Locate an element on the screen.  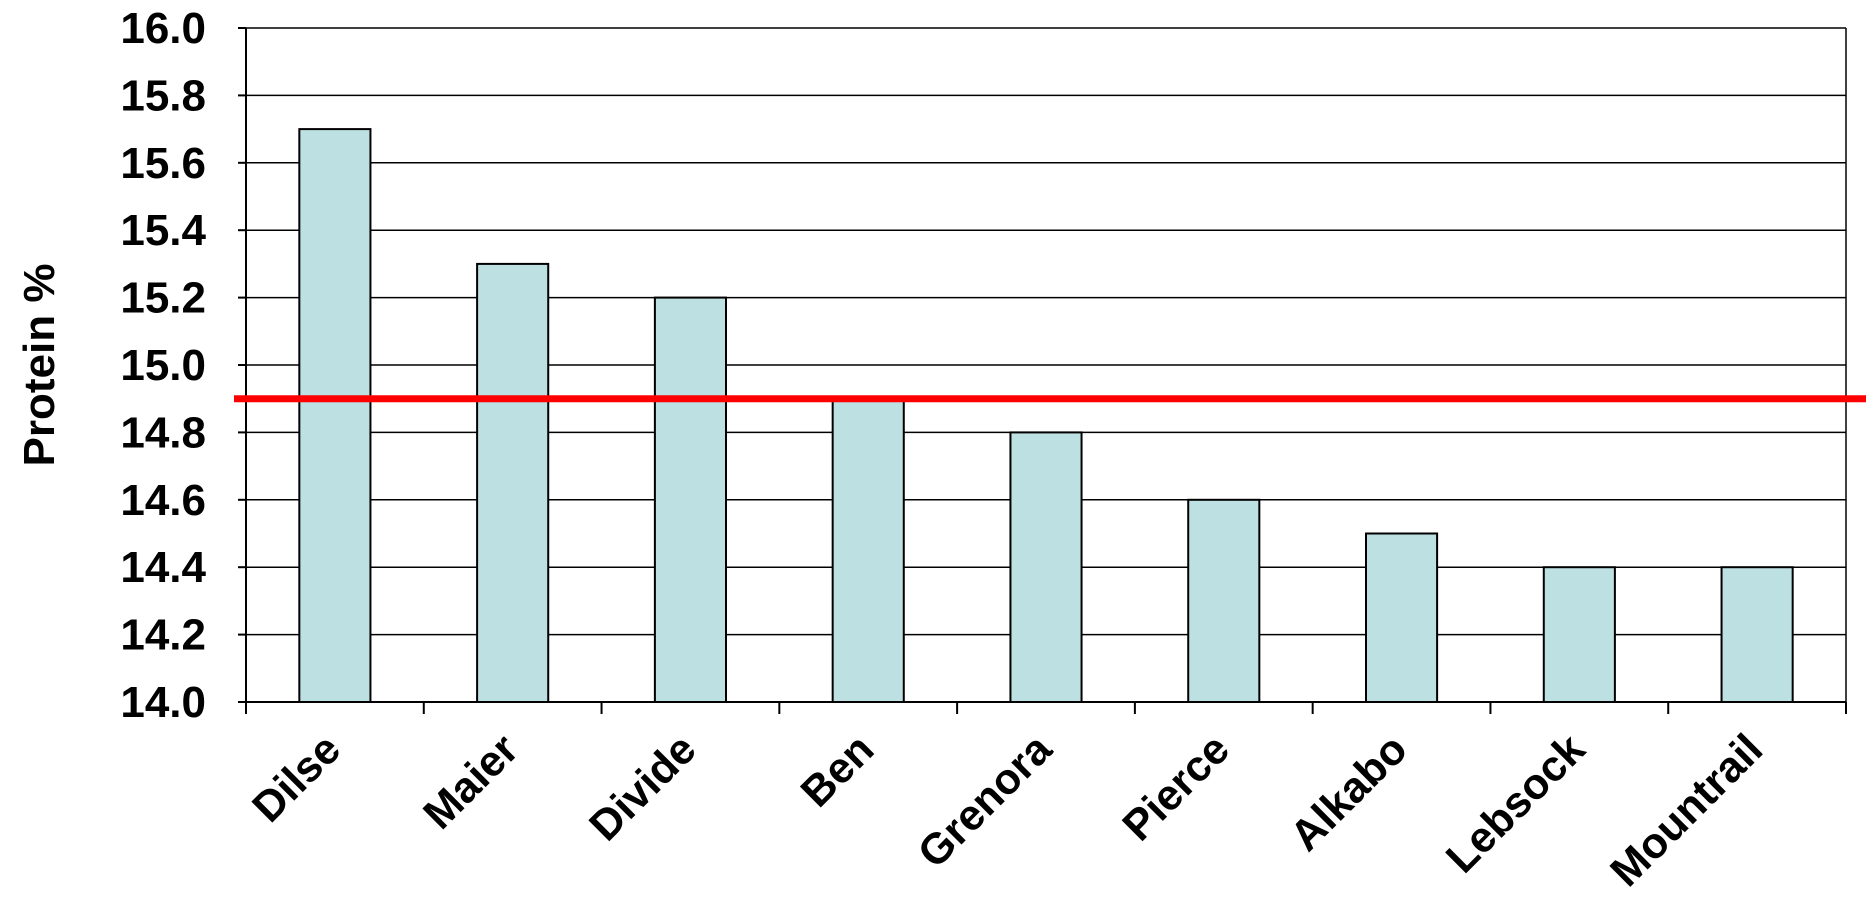
bar-dilse is located at coordinates (335, 416).